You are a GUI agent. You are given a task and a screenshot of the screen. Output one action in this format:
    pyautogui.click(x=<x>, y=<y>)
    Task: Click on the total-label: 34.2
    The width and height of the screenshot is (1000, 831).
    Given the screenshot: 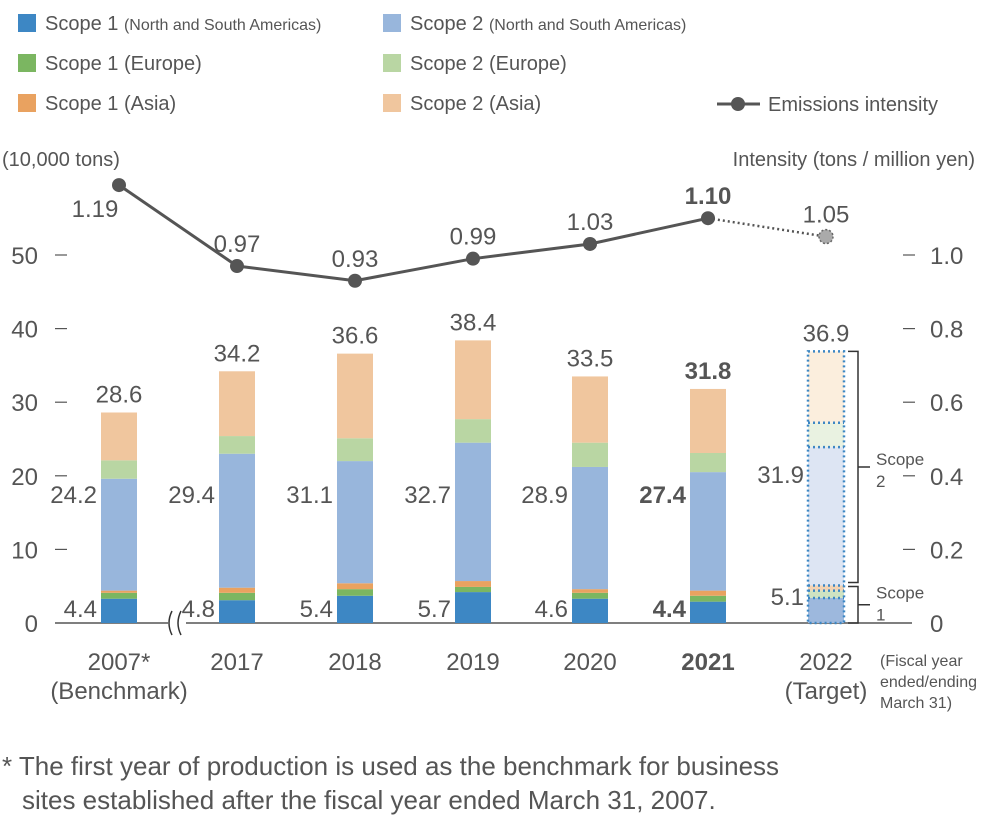 What is the action you would take?
    pyautogui.click(x=237, y=353)
    